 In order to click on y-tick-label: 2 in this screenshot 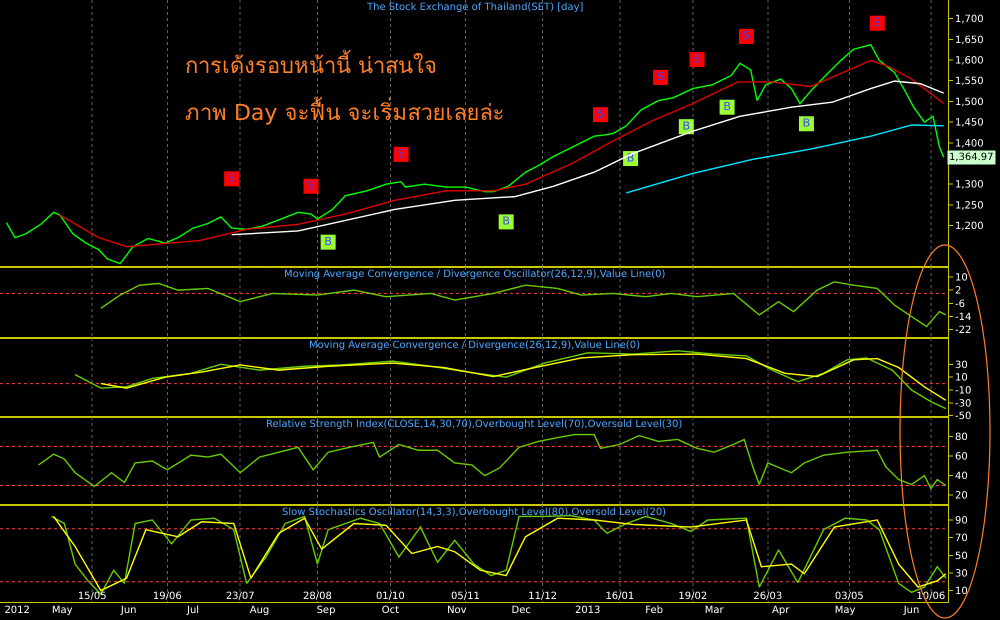, I will do `click(958, 291)`.